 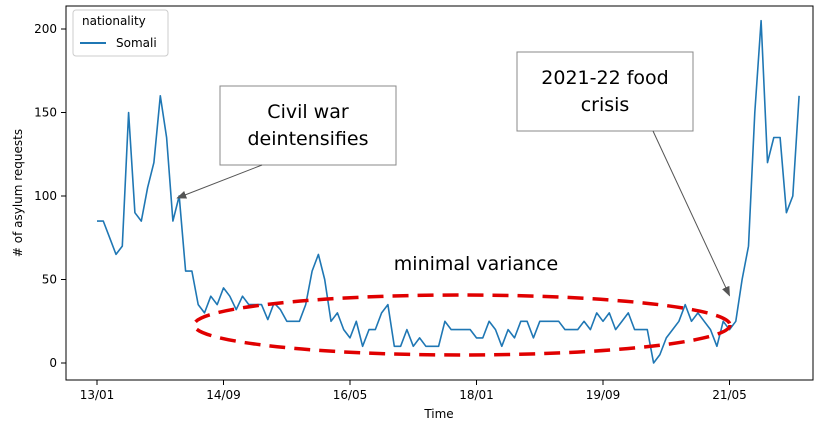 What do you see at coordinates (350, 395) in the screenshot?
I see `x-tick-label: 16/05` at bounding box center [350, 395].